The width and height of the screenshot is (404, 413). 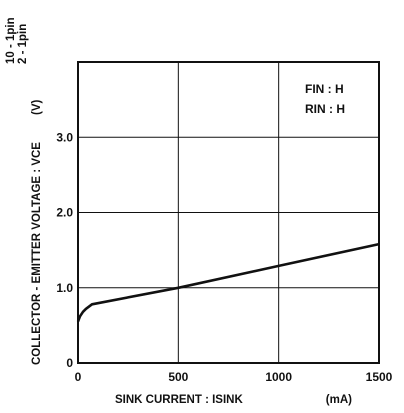 I want to click on x-tick-label: 1000, so click(x=278, y=377).